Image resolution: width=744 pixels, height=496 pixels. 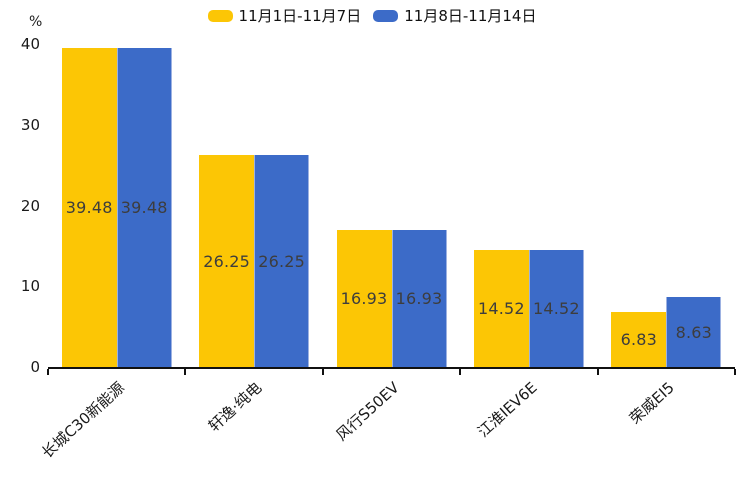 I want to click on bar-轩逸·纯电-series-1: 26.25, so click(x=227, y=261).